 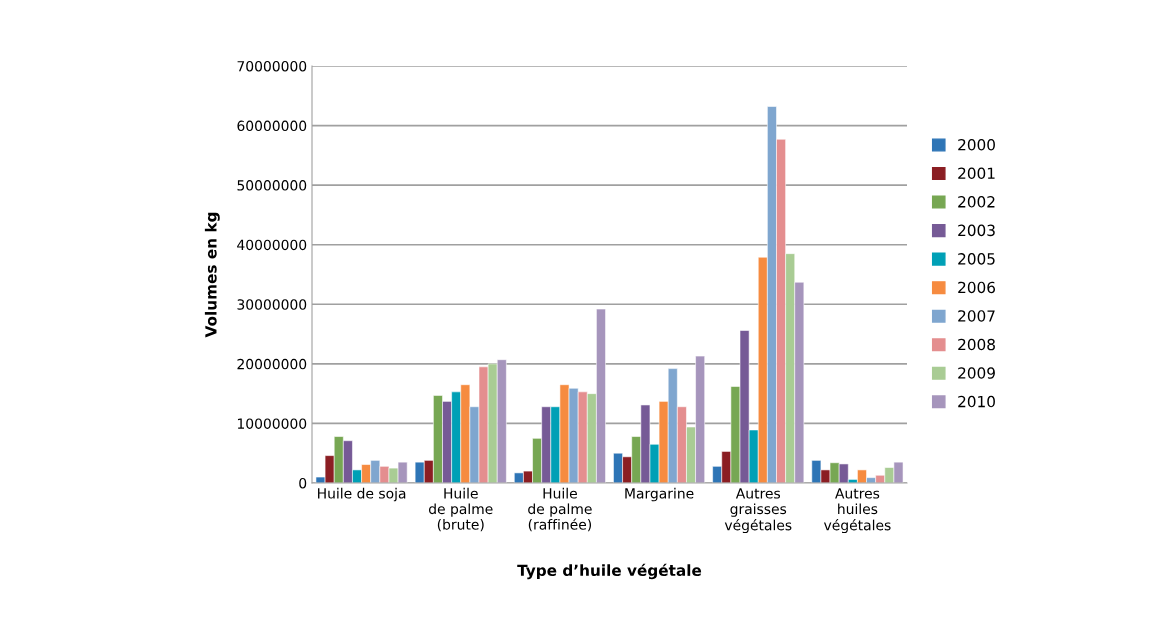 I want to click on legend-label: 2008, so click(x=976, y=344).